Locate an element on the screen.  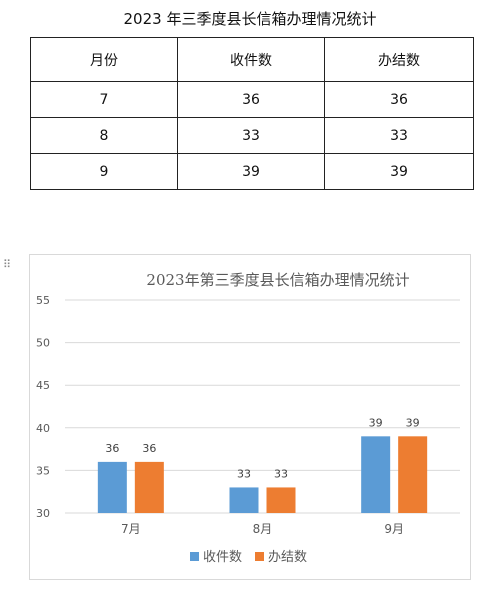
table-header-row: 月份 收件数 办结数 is located at coordinates (252, 59).